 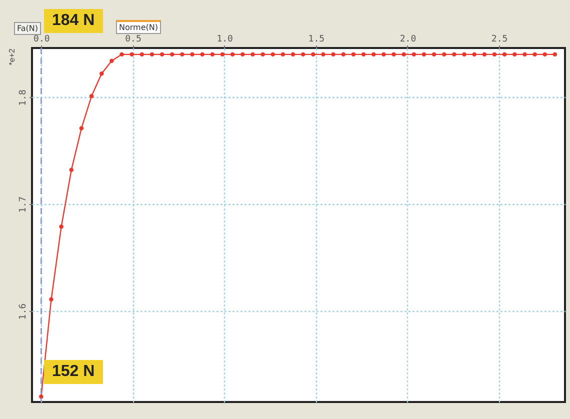 I want to click on y-tick-label: 1.8, so click(x=23, y=98).